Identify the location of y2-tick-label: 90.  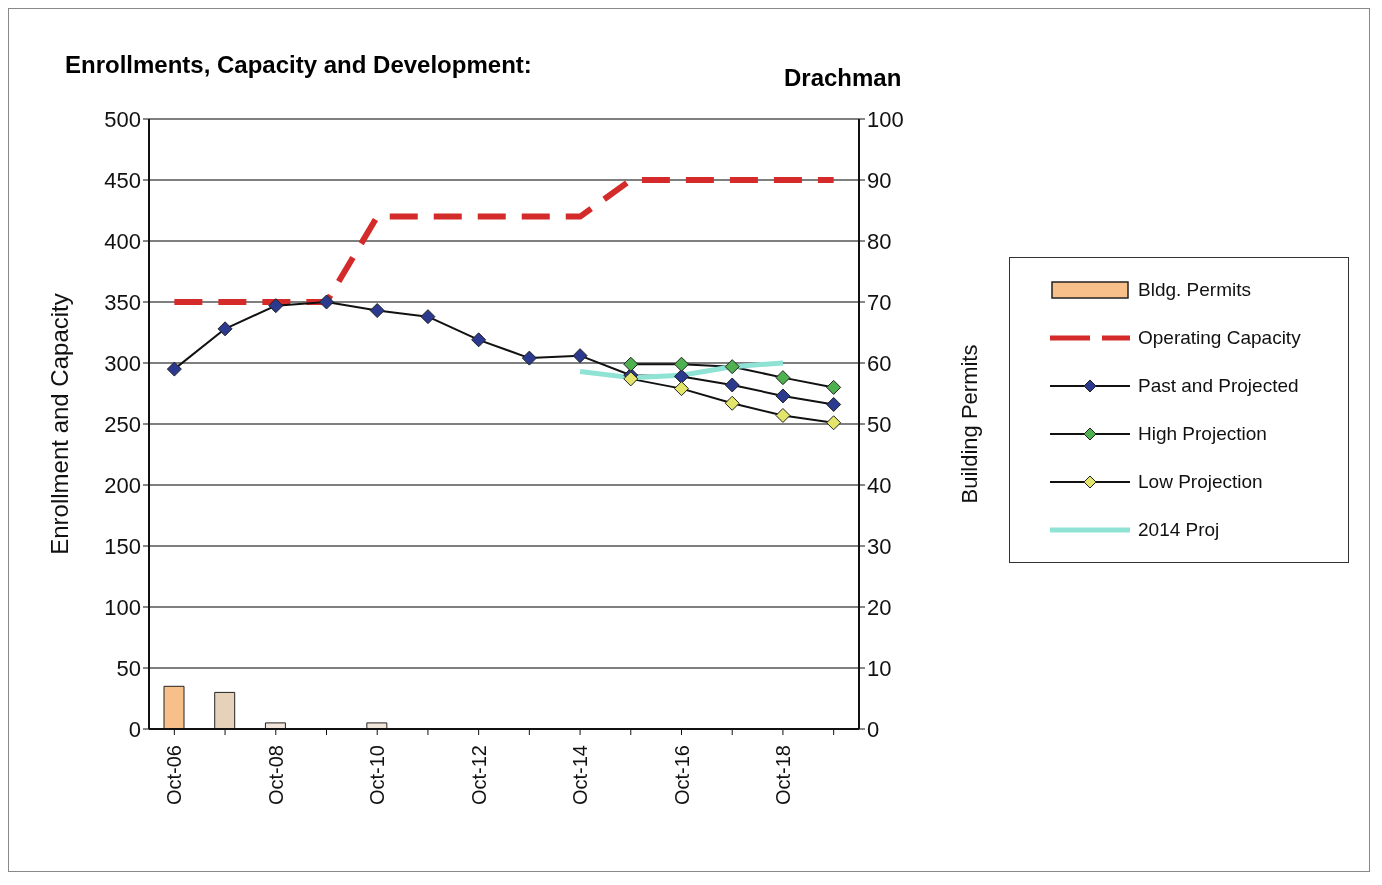
(879, 180).